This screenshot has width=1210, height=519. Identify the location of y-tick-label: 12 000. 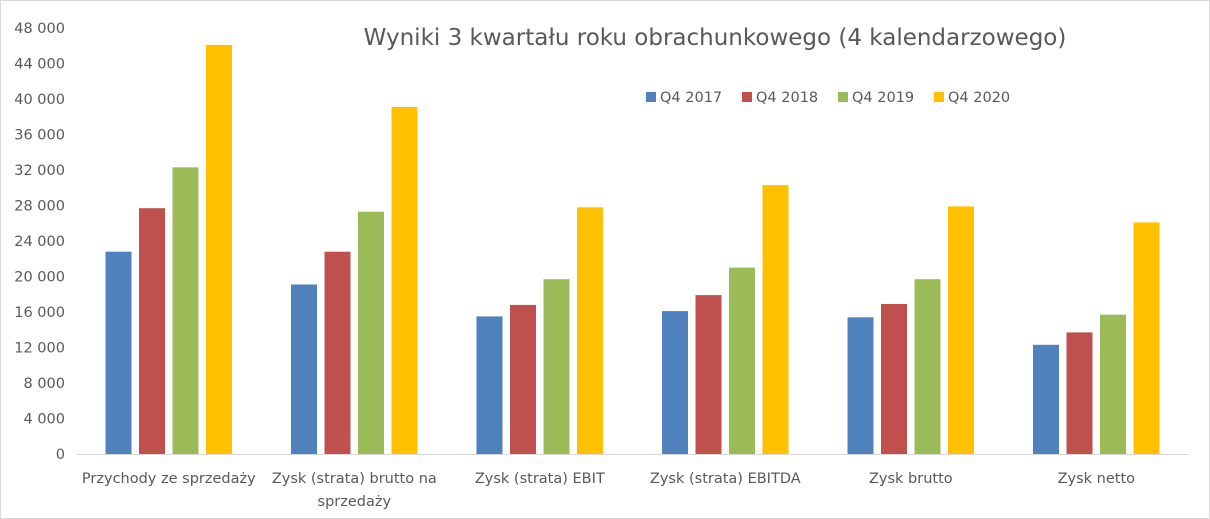
(39, 349).